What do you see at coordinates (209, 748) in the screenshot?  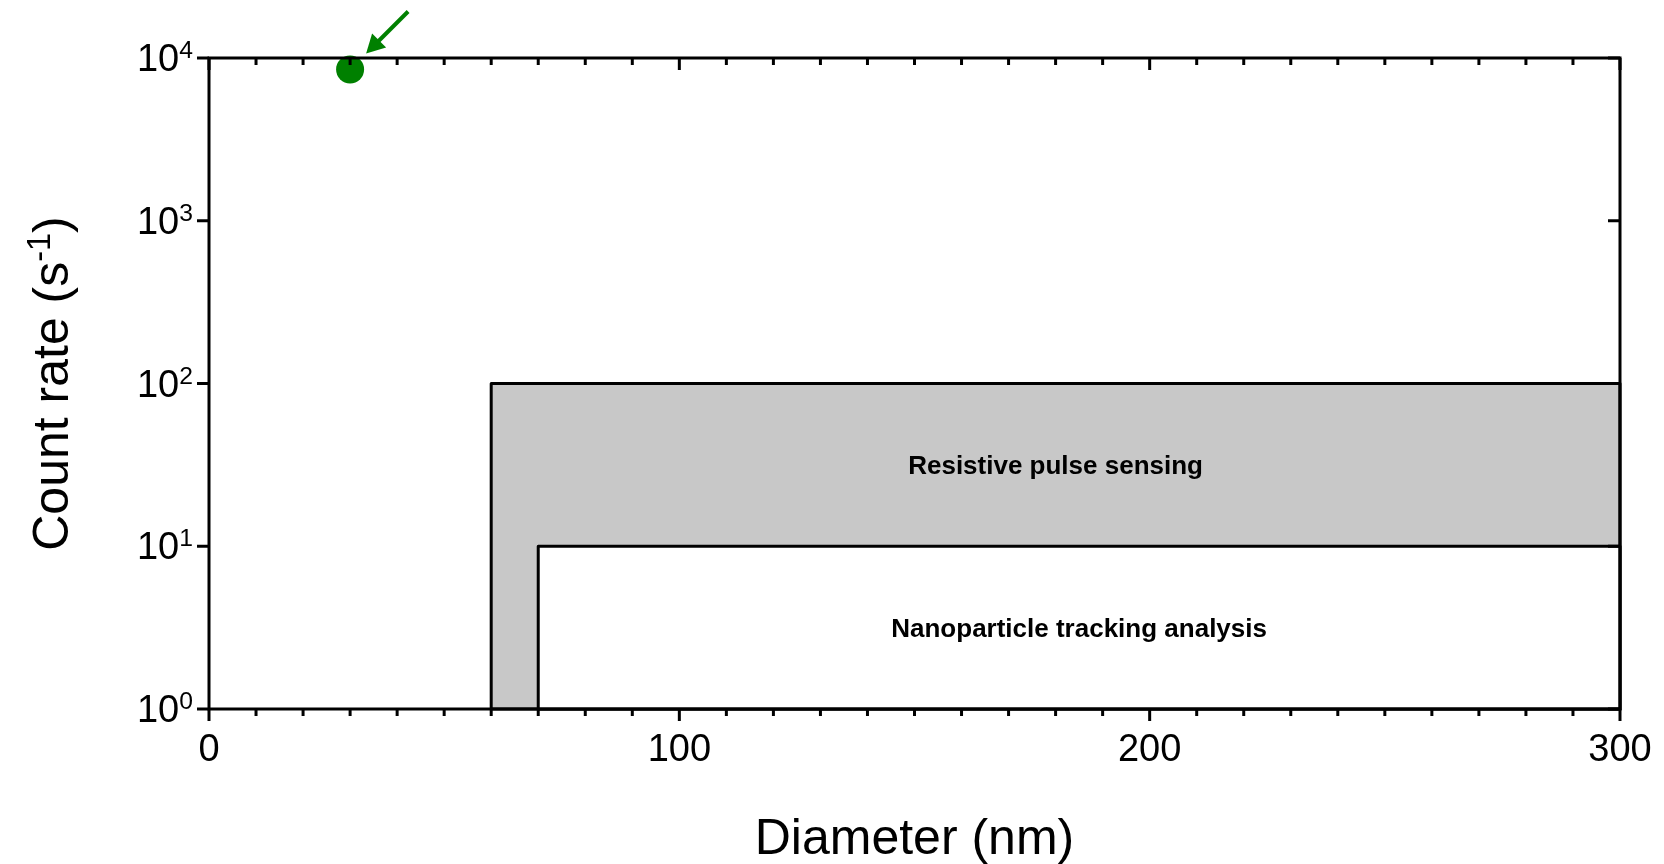 I see `x-tick-label: 0` at bounding box center [209, 748].